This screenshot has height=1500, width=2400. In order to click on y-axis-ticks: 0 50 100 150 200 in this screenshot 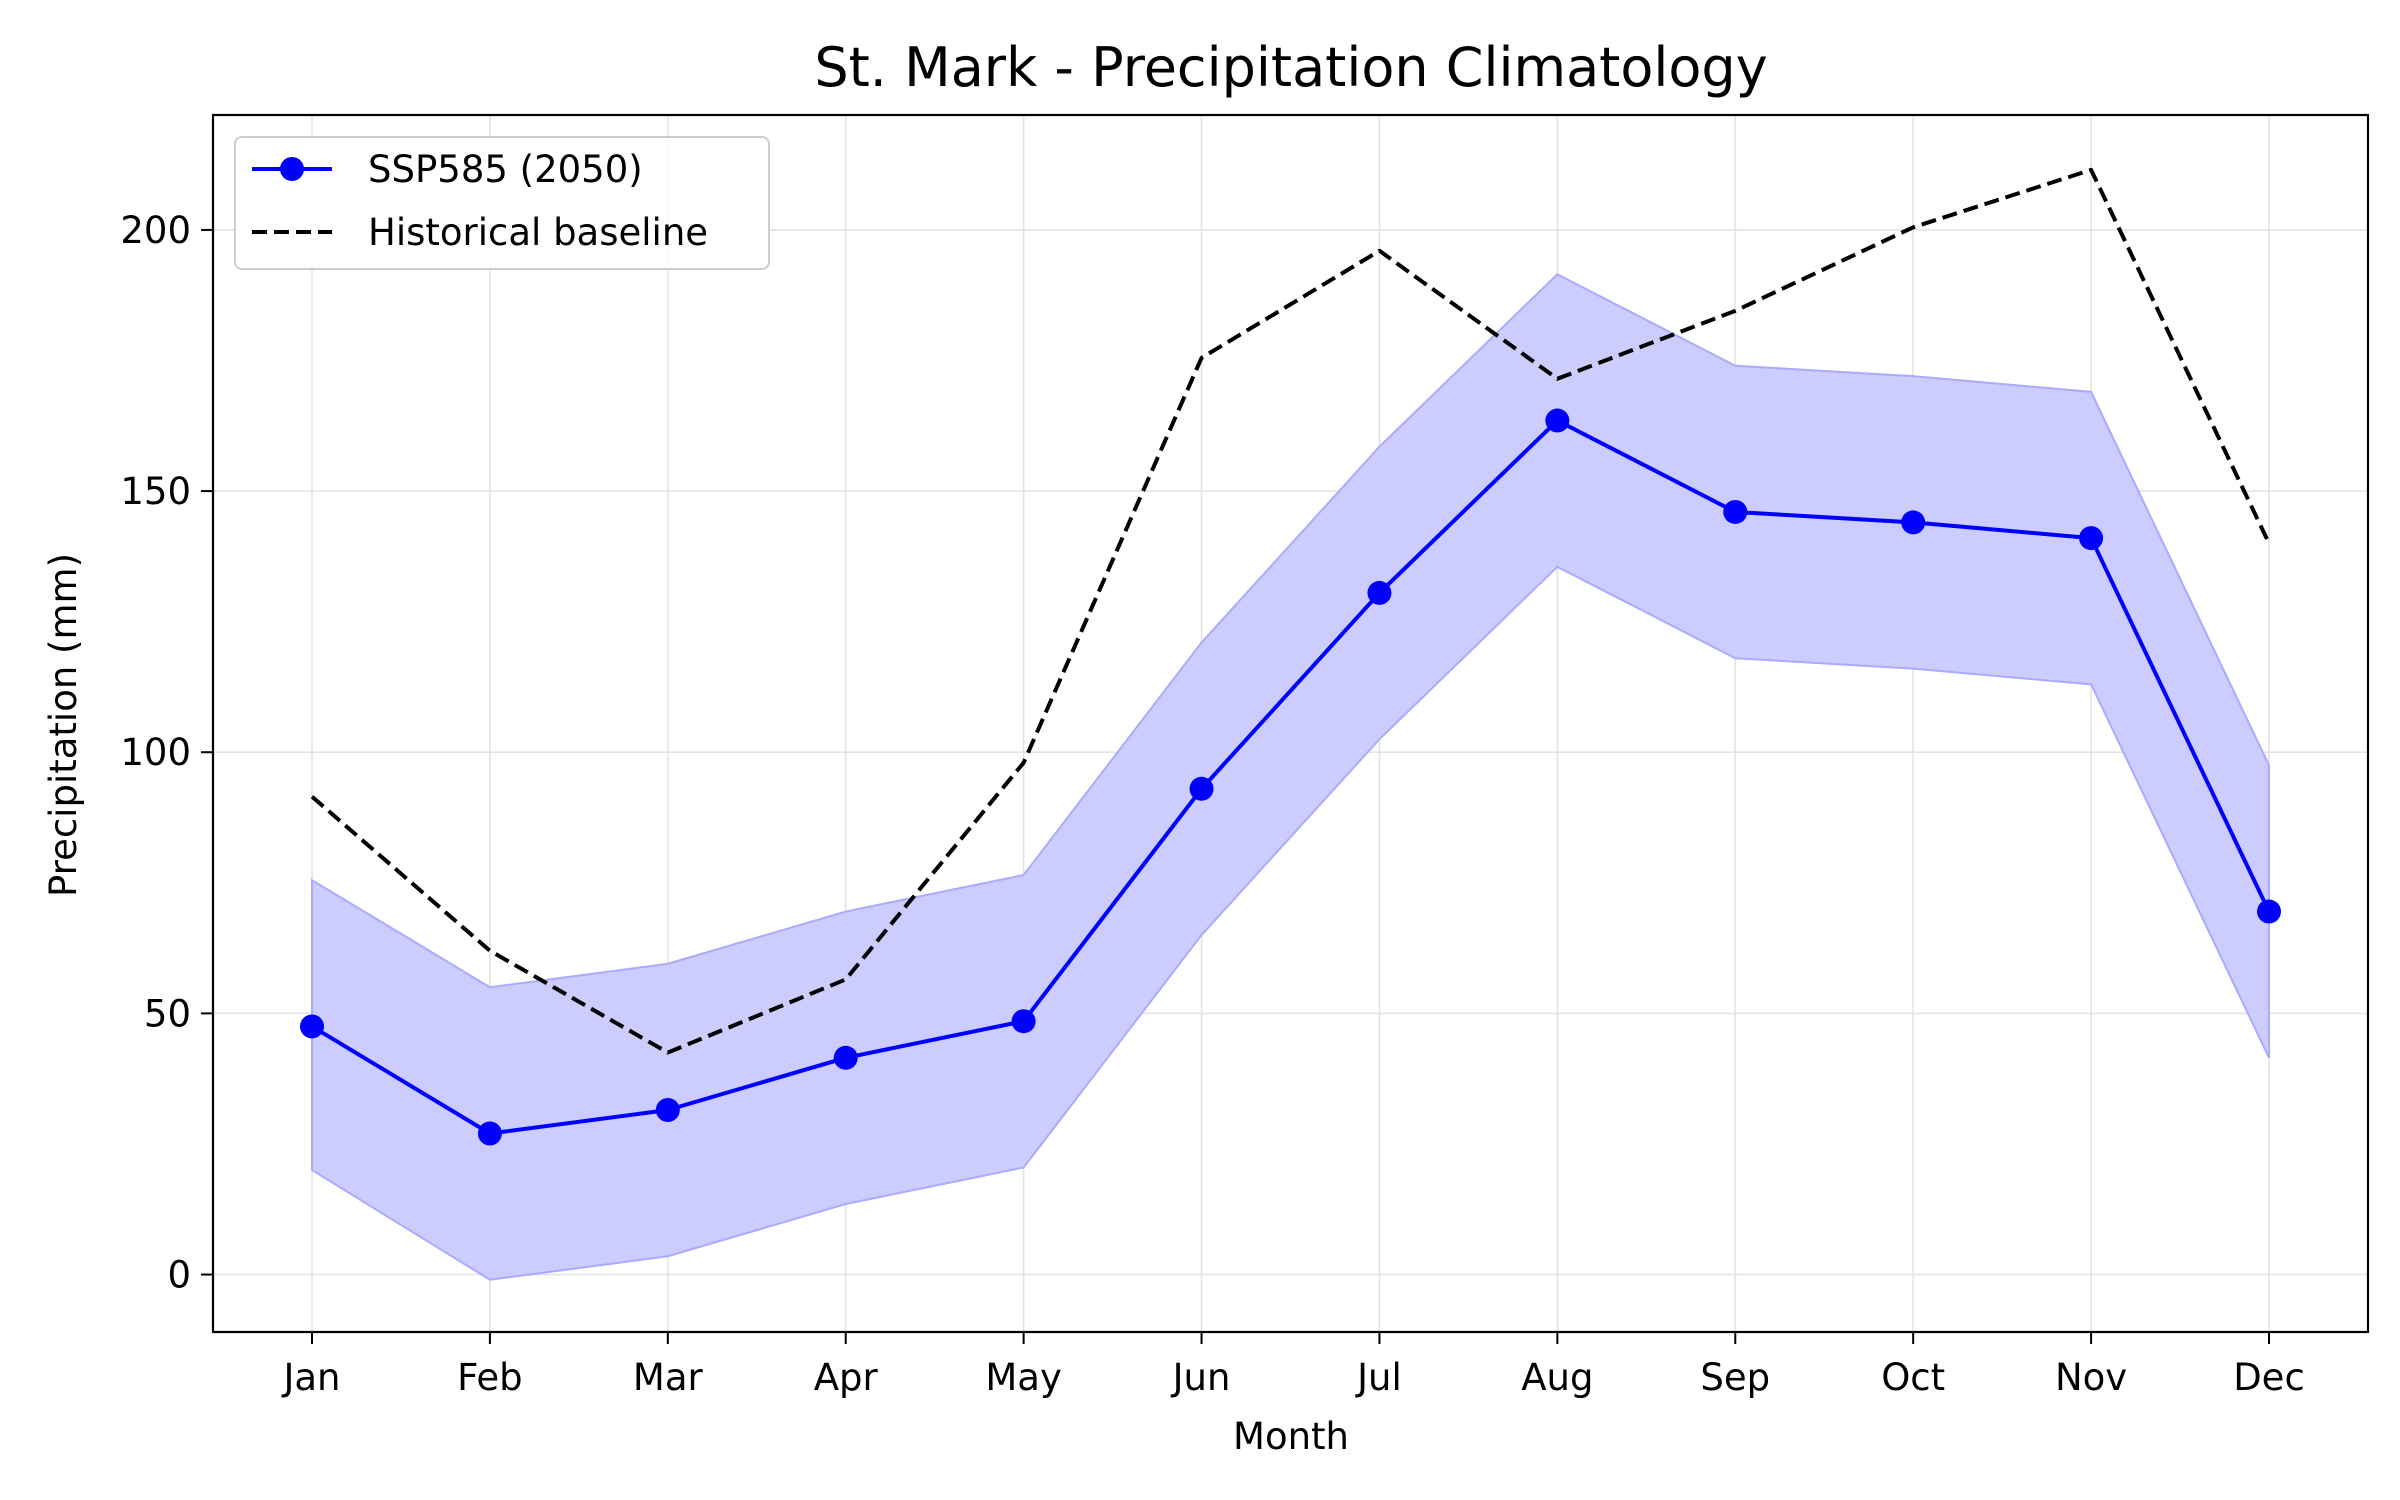, I will do `click(166, 753)`.